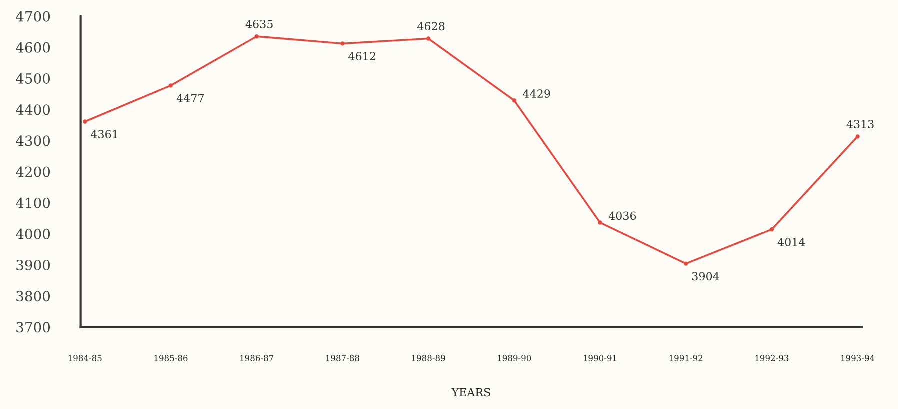  I want to click on x-tick-label: 1988-89, so click(429, 358).